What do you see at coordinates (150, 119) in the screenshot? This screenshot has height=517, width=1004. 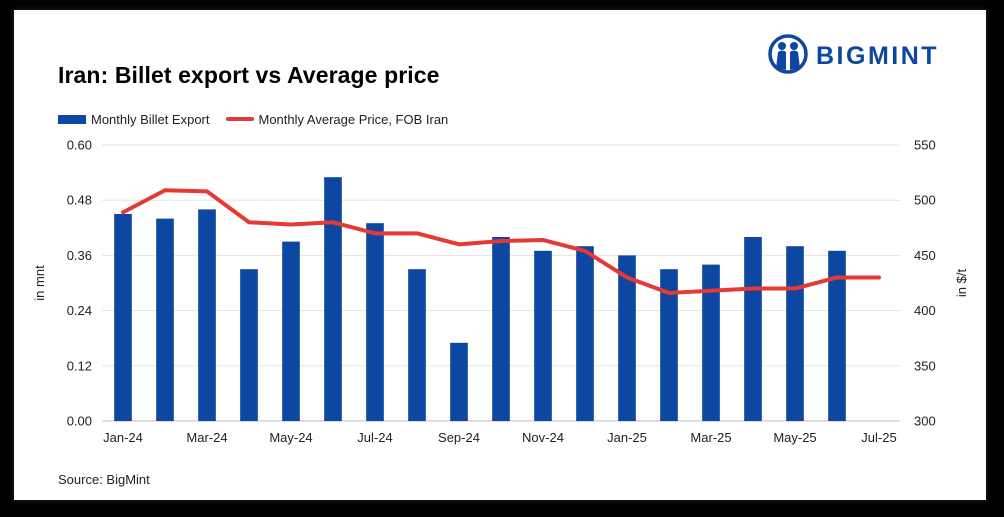 I see `legend-label-export: Monthly Billet Export` at bounding box center [150, 119].